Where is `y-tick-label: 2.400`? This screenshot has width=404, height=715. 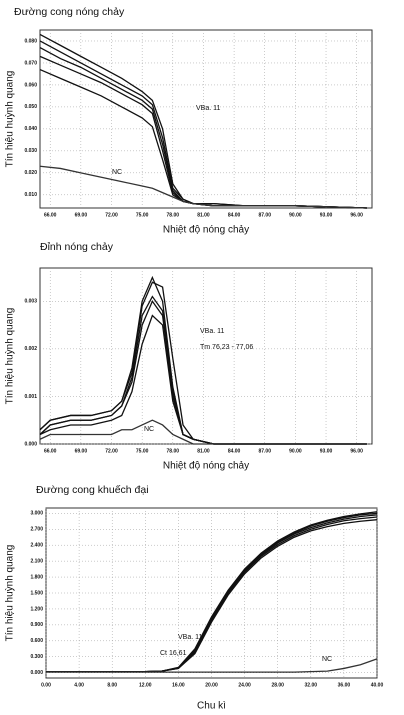
y-tick-label: 2.400 is located at coordinates (36, 546).